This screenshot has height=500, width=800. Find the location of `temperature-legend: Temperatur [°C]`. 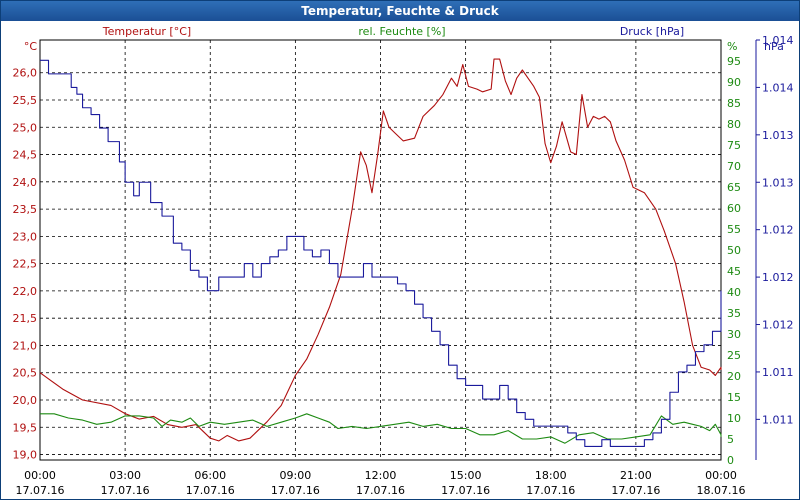

temperature-legend: Temperatur [°C] is located at coordinates (146, 31).